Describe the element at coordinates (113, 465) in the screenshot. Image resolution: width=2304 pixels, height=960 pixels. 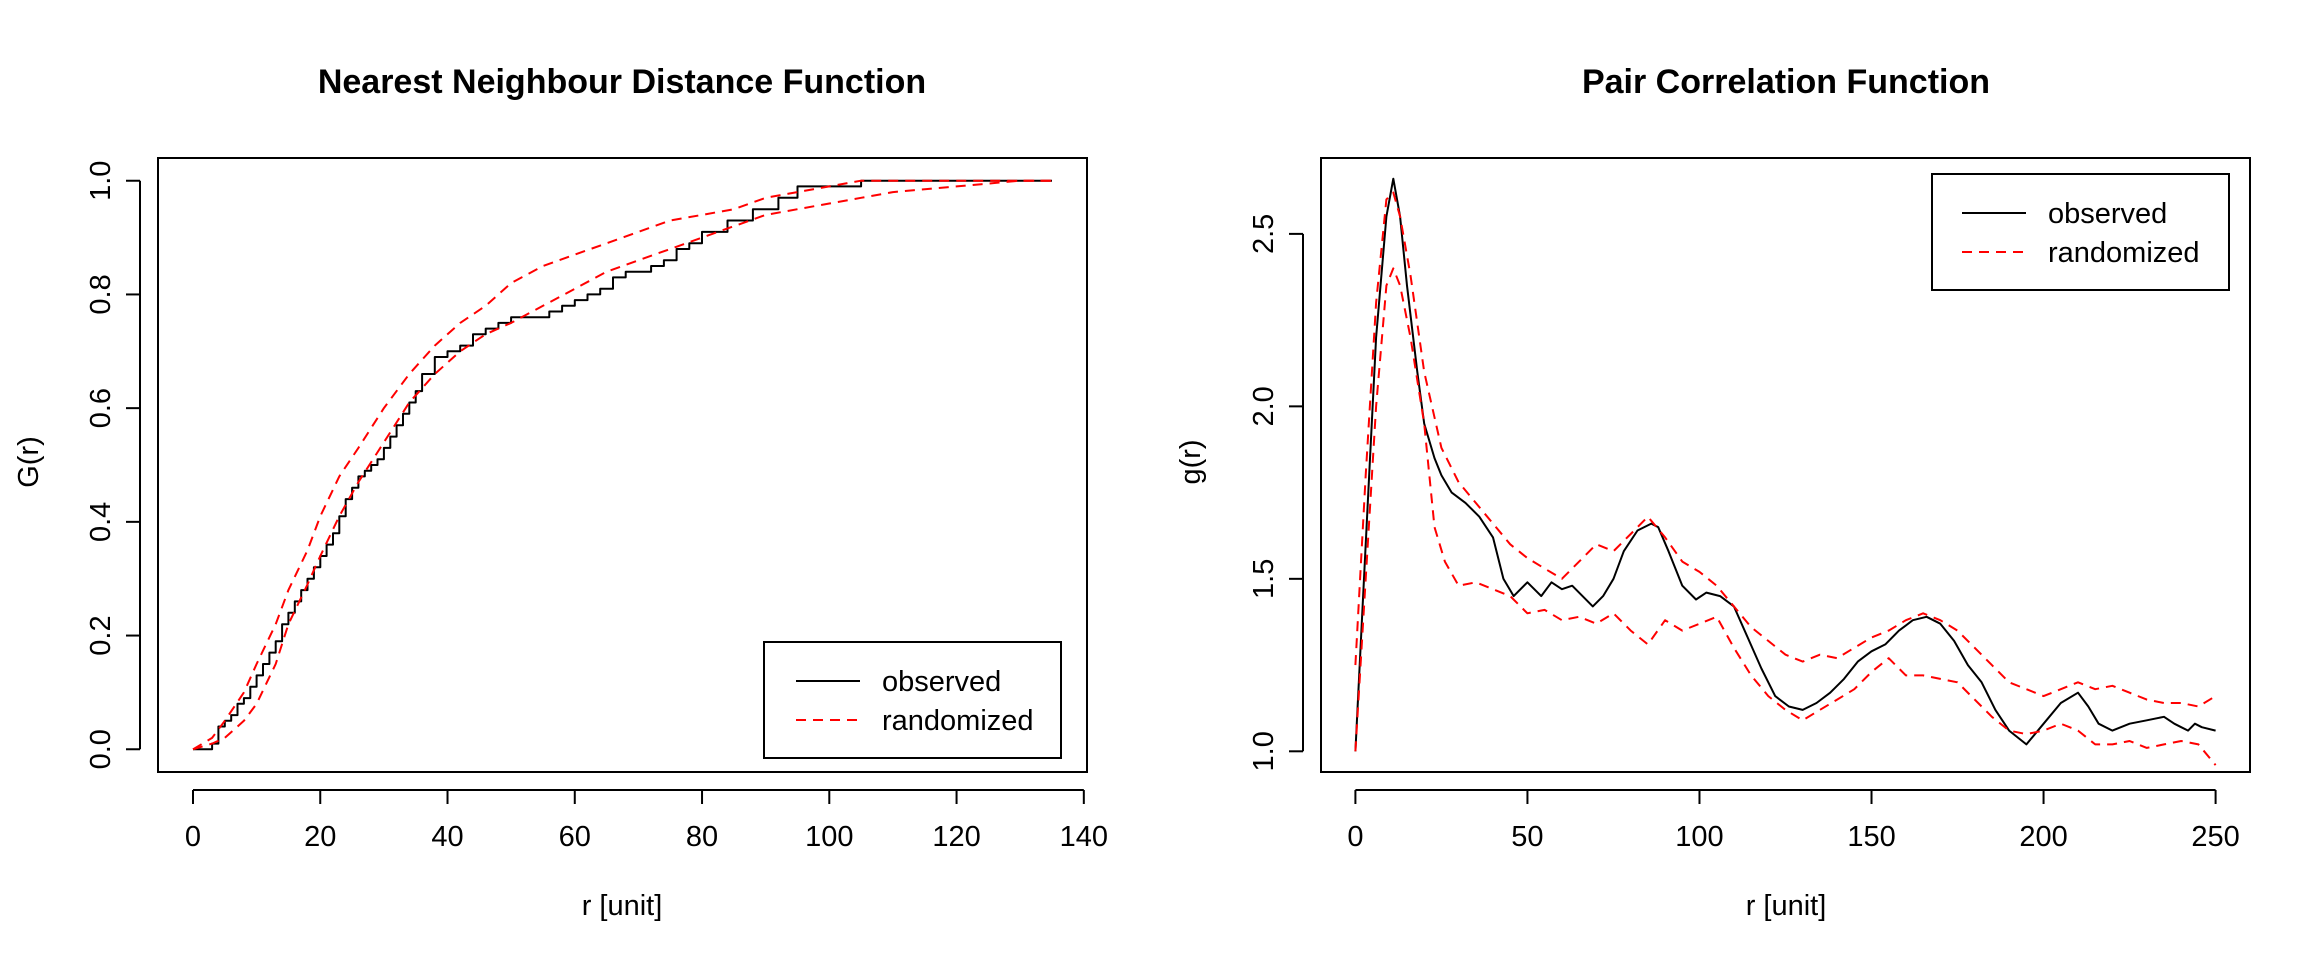
I see `y-axis: 0.0 0.2 0.4 0.6 0.8 1.0` at that location.